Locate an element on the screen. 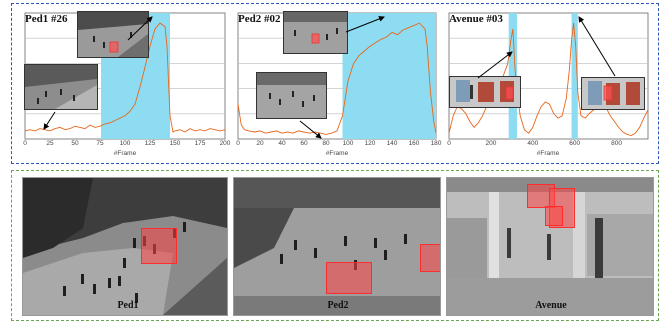 The height and width of the screenshot is (324, 670). scene-ped2: Ped2 is located at coordinates (337, 246).